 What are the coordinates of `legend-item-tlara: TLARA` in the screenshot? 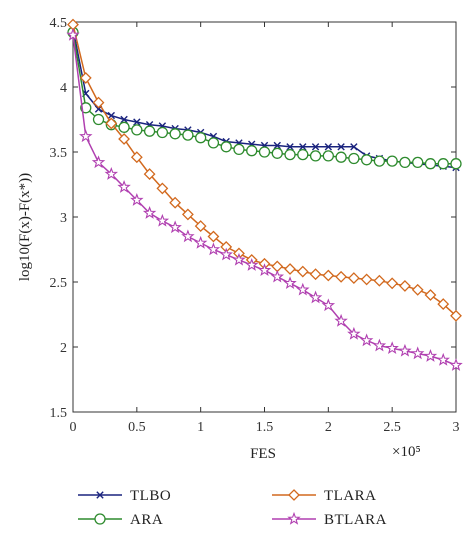 It's located at (324, 496).